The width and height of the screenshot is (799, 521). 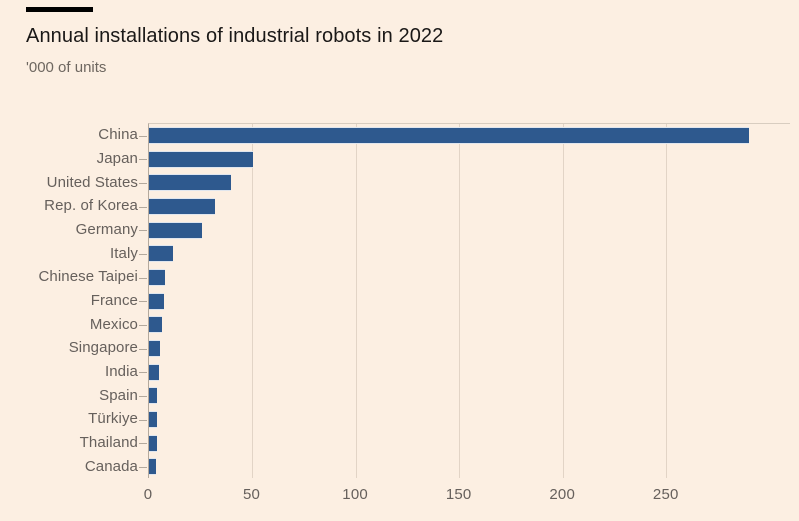 I want to click on x-tick-label: 250, so click(x=665, y=494).